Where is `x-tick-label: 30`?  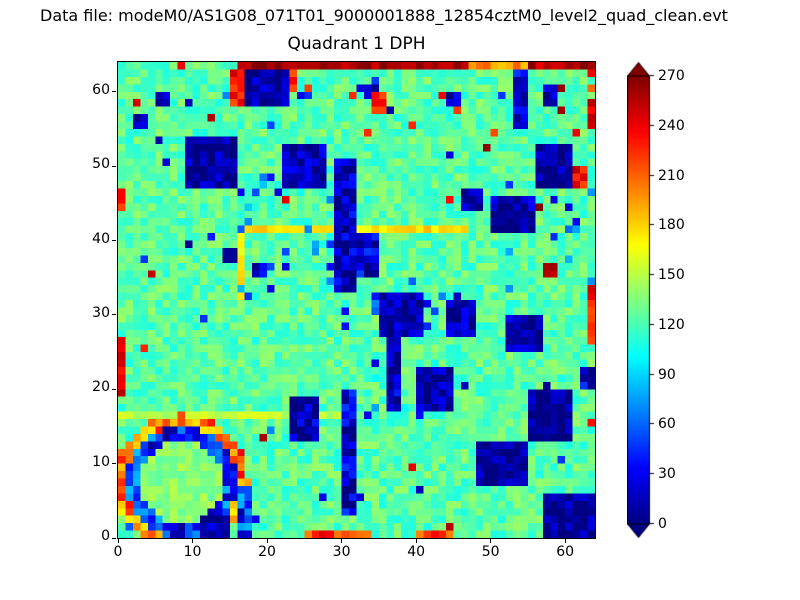
x-tick-label: 30 is located at coordinates (341, 552).